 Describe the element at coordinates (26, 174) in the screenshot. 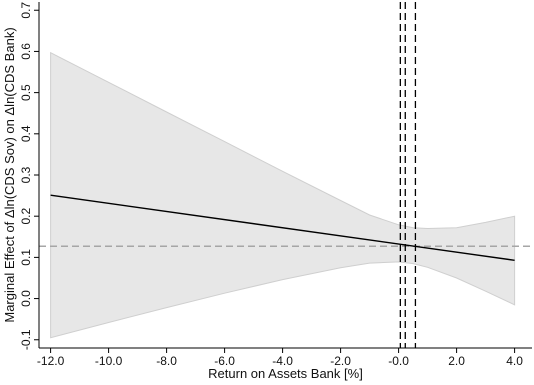

I see `y-tick-label: 0.3` at that location.